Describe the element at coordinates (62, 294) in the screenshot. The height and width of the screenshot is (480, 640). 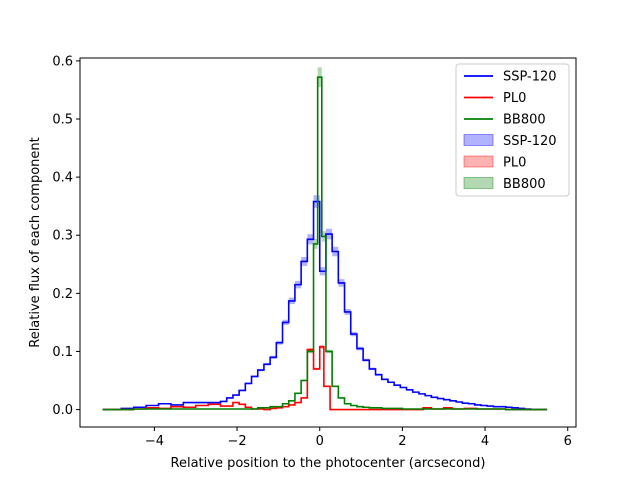
I see `y-tick-label: 0.2` at that location.